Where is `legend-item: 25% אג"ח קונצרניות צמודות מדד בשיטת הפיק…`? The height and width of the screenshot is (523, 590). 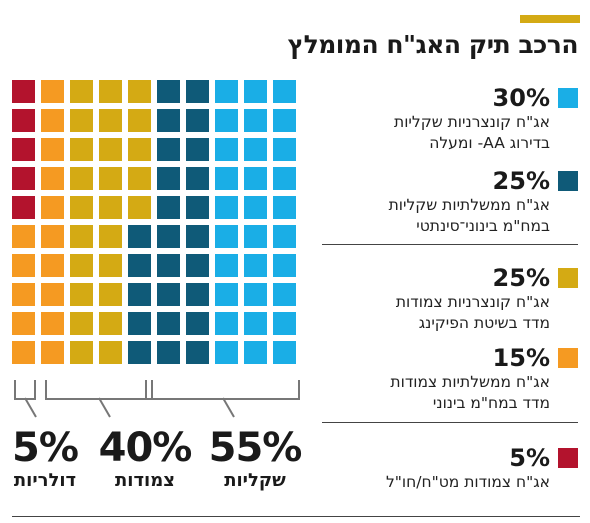 legend-item: 25% אג"ח קונצרניות צמודות מדד בשיטת הפיק… is located at coordinates (487, 299).